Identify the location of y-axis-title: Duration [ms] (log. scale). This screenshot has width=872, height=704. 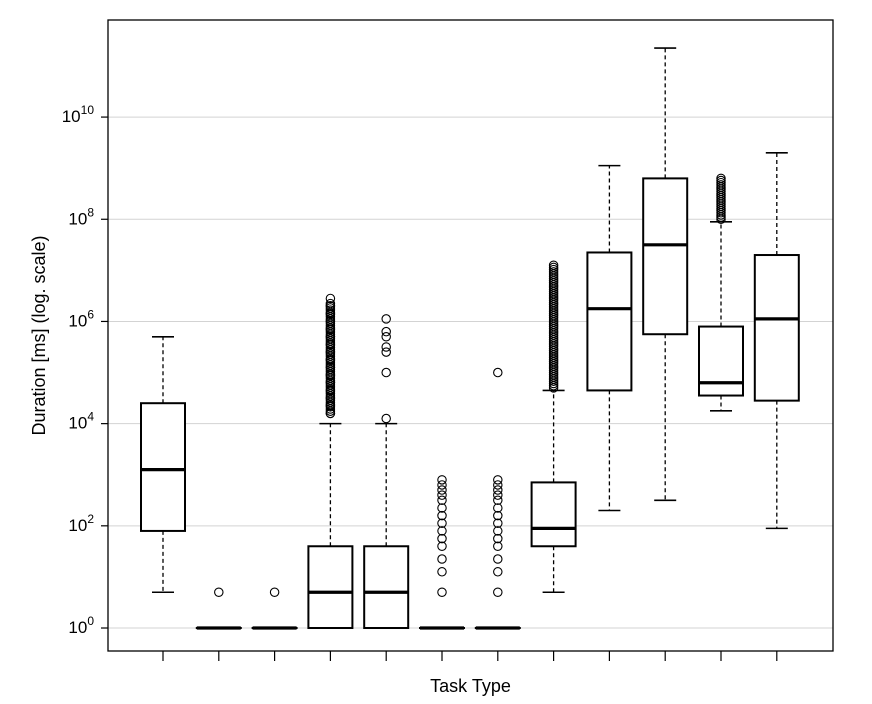
(39, 335).